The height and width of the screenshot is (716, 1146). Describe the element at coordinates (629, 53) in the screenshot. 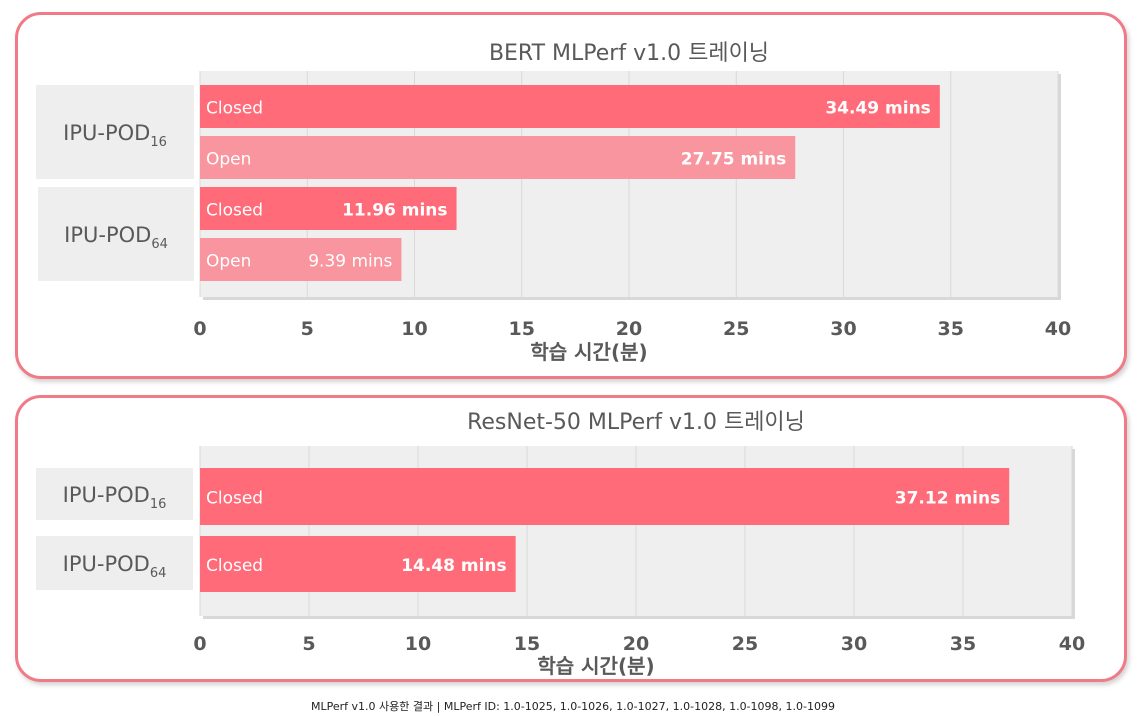

I see `chart-title: BERT MLPerf v1.0 트레이닝` at that location.